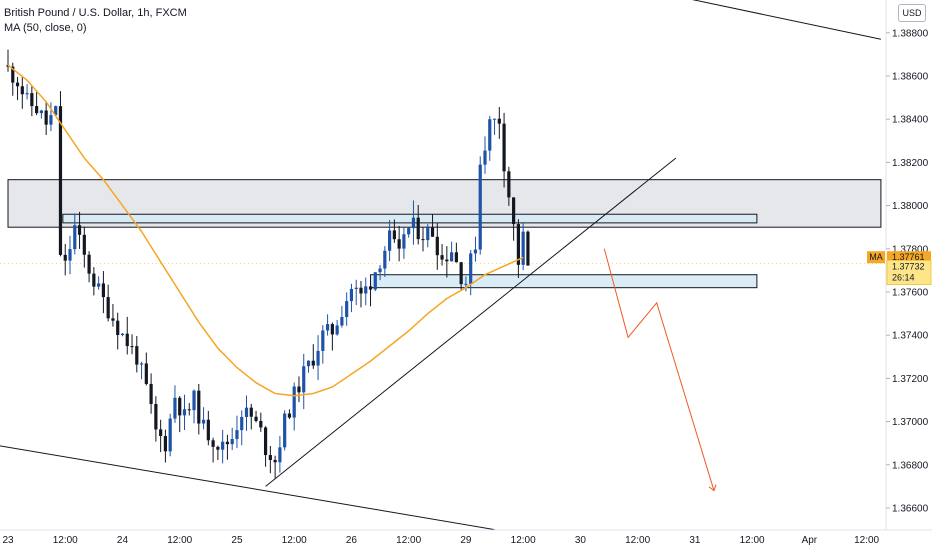  I want to click on symbol-title: British Pound / U.S. Dollar, 1h, FXCM, so click(95, 13).